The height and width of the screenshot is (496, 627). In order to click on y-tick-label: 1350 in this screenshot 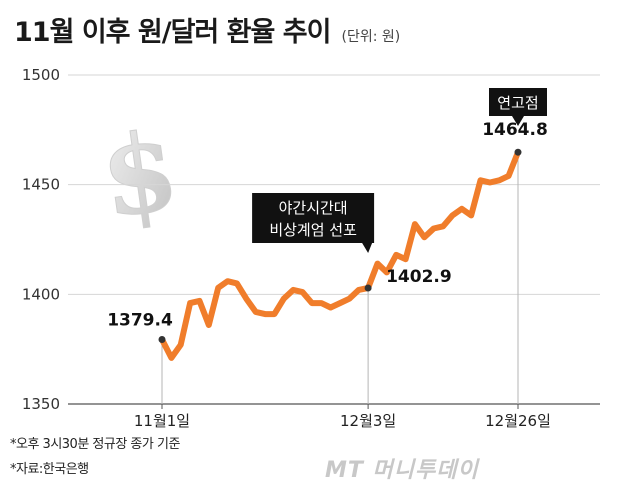, I will do `click(41, 404)`.